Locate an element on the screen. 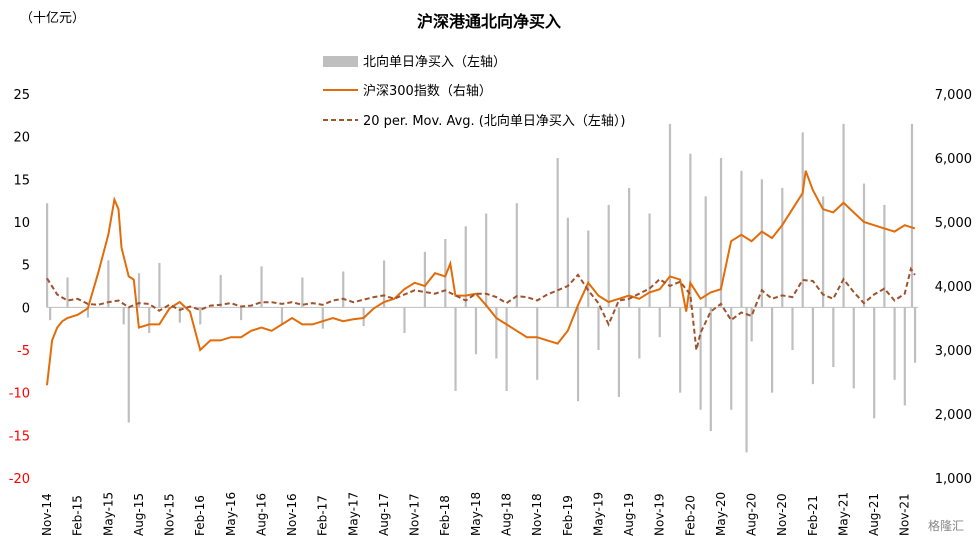 This screenshot has width=979, height=544. left-tick-label: -10 is located at coordinates (19, 394).